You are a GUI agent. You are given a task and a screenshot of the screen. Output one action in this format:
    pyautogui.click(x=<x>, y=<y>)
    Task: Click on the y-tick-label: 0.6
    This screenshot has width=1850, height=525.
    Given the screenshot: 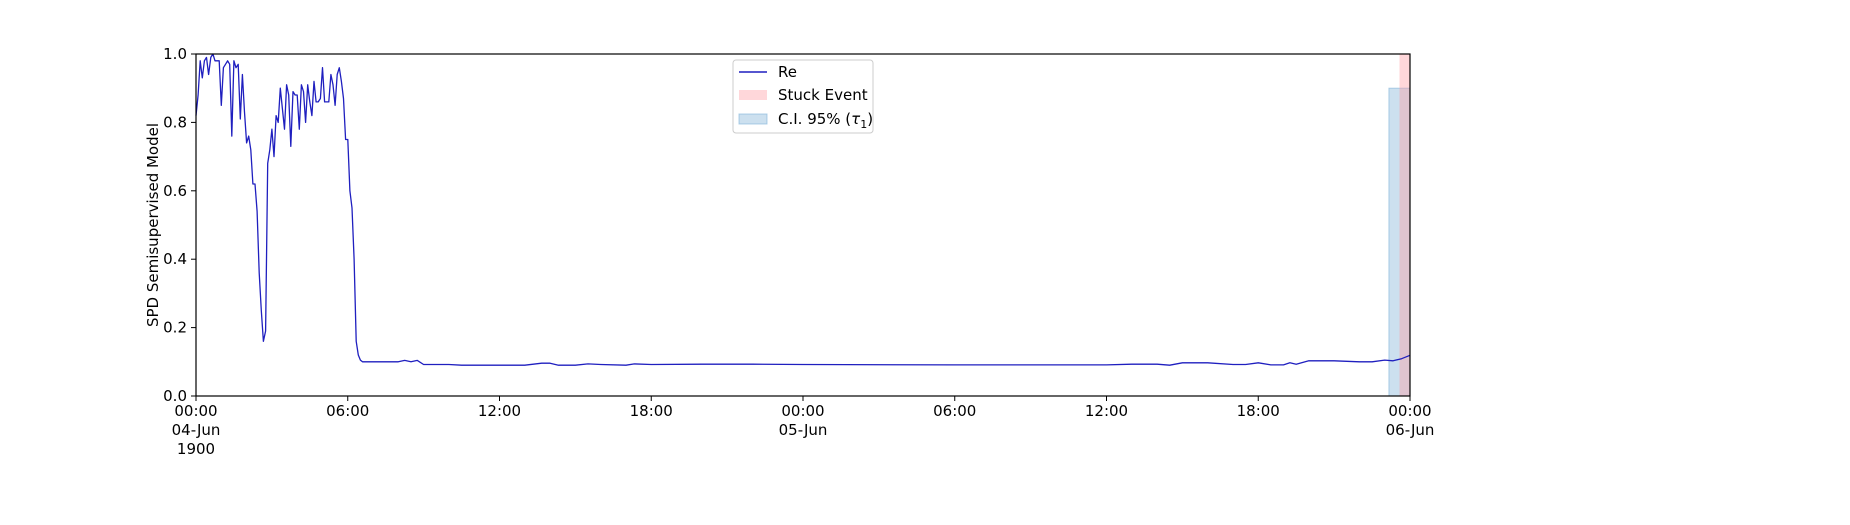 What is the action you would take?
    pyautogui.click(x=175, y=191)
    